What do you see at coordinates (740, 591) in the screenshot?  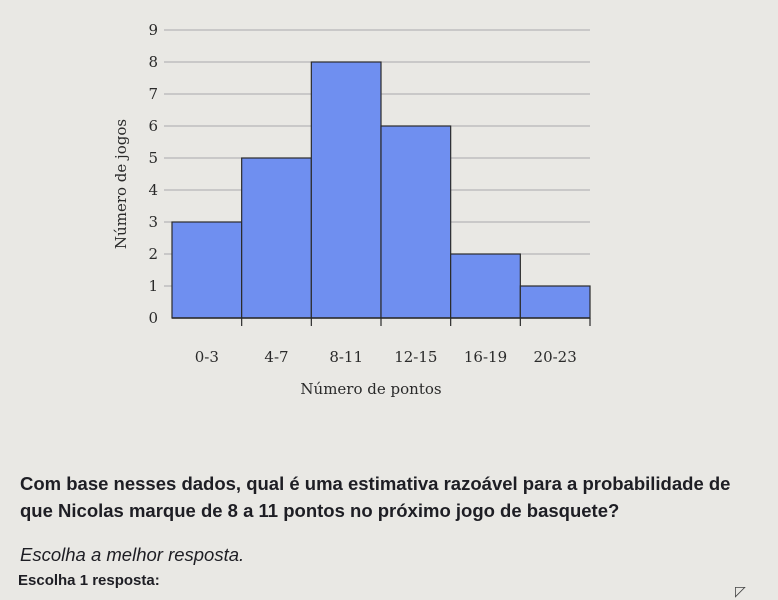 I see `corner-arrow-icon: ◸` at bounding box center [740, 591].